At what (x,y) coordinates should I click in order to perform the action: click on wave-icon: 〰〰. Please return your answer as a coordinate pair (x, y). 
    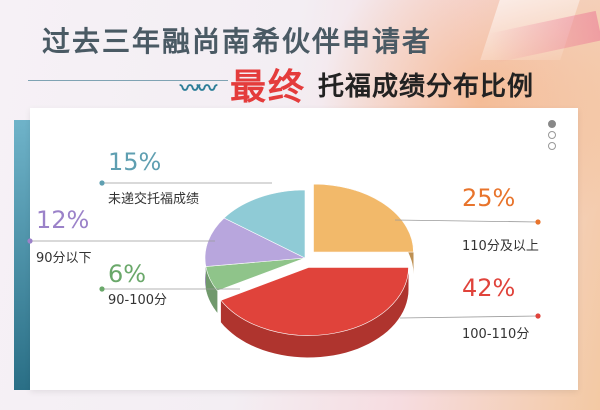
    Looking at the image, I should click on (198, 88).